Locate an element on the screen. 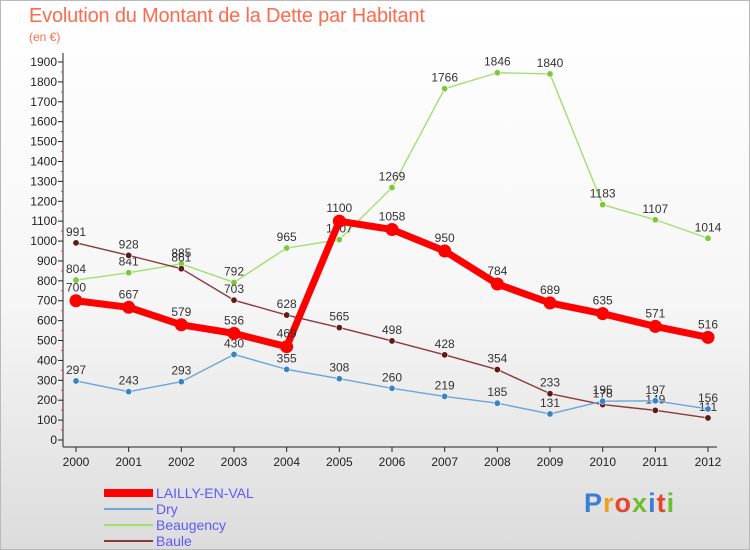 Image resolution: width=750 pixels, height=550 pixels. legend-label-dry: Dry is located at coordinates (167, 509).